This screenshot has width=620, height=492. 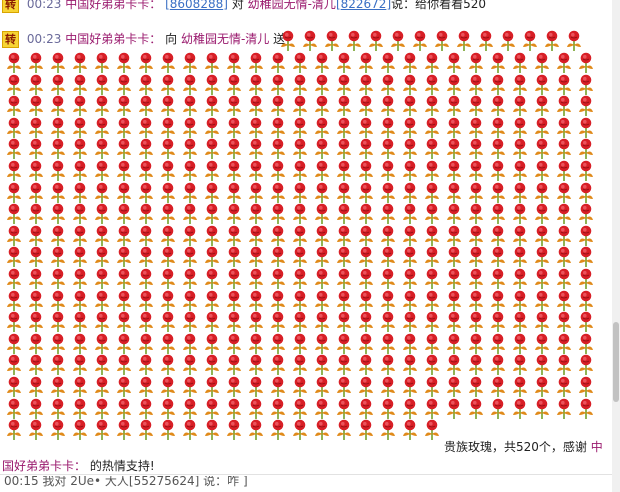 What do you see at coordinates (616, 246) in the screenshot?
I see `chat-scrollbar` at bounding box center [616, 246].